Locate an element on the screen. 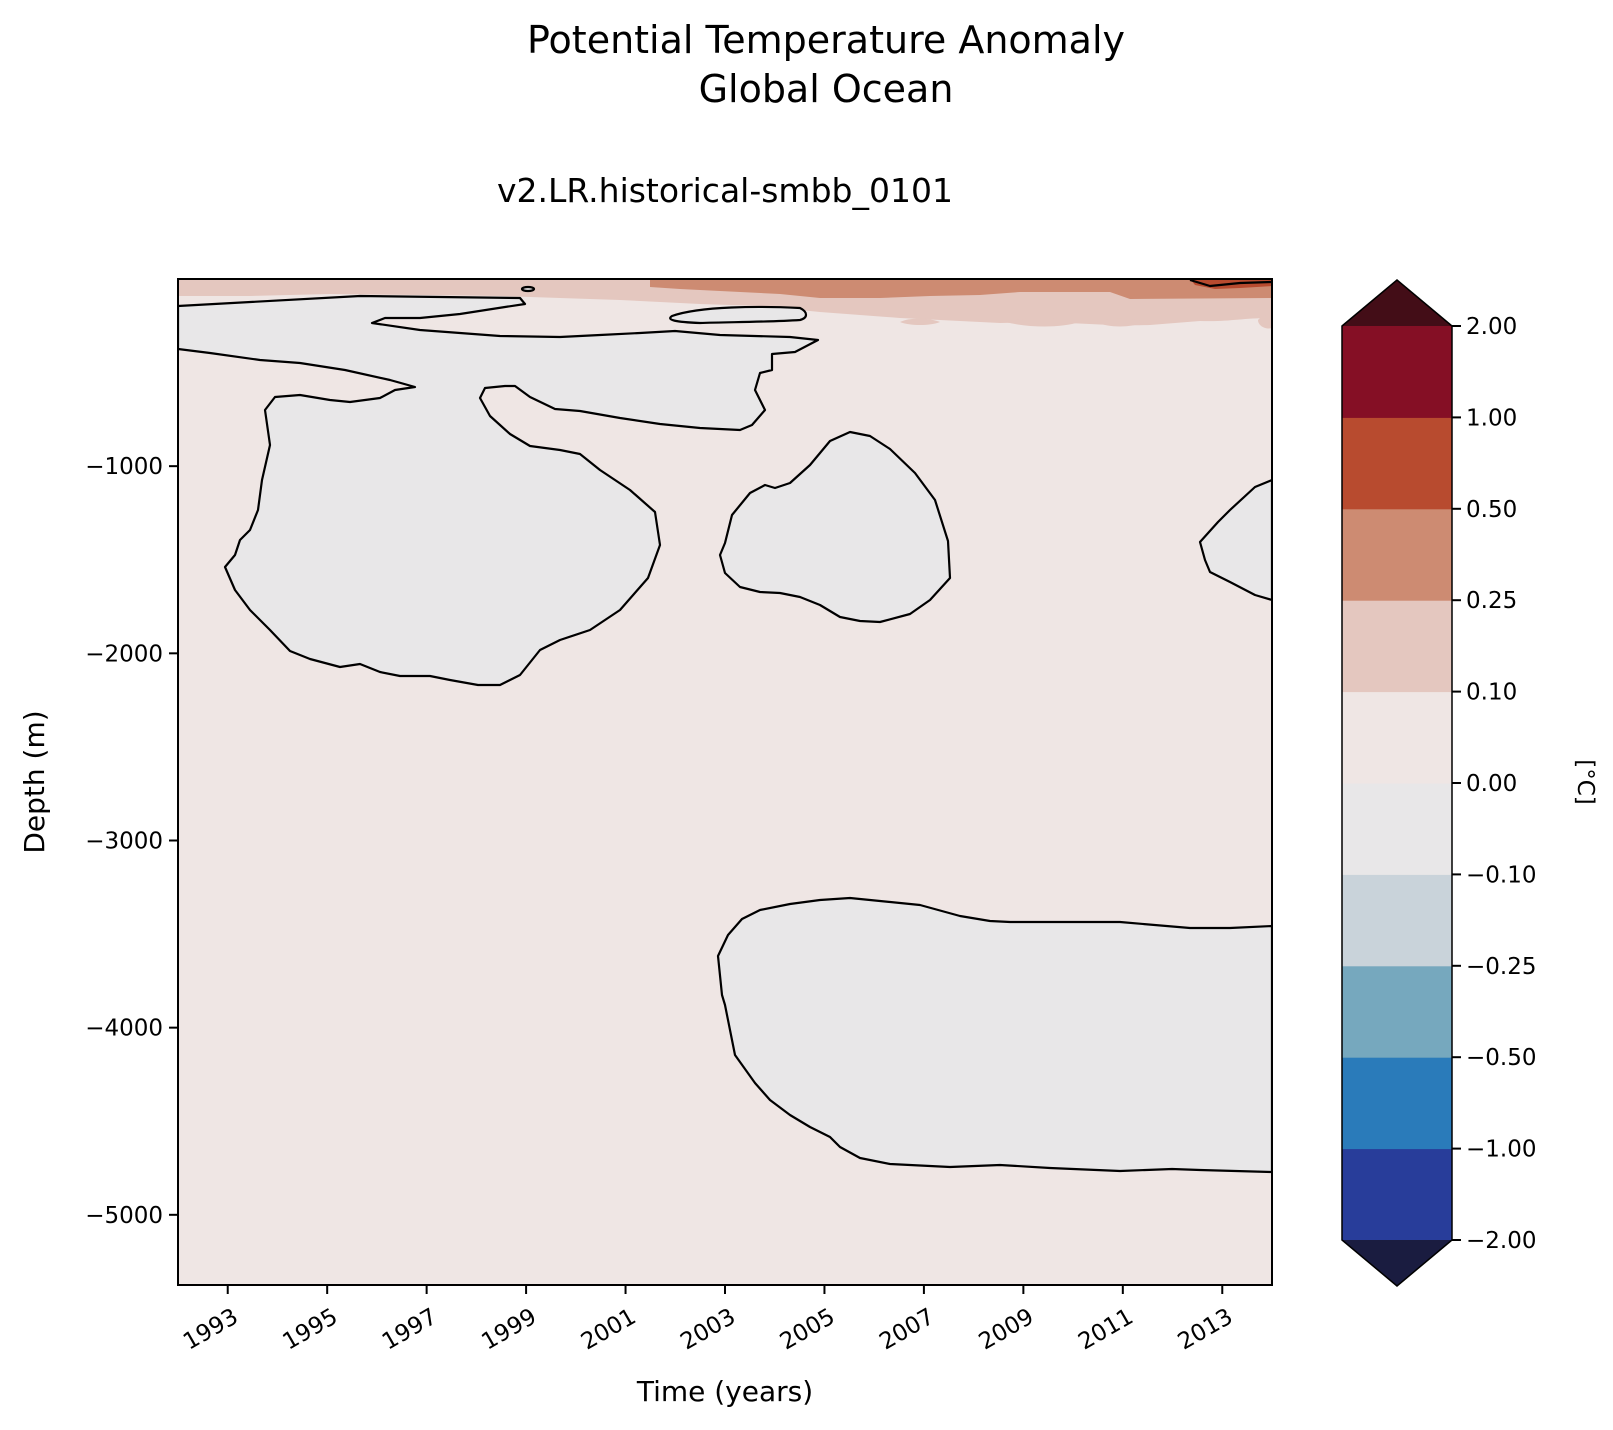 Image resolution: width=1613 pixels, height=1430 pixels. x-tick-label: 2011 is located at coordinates (1106, 1330).